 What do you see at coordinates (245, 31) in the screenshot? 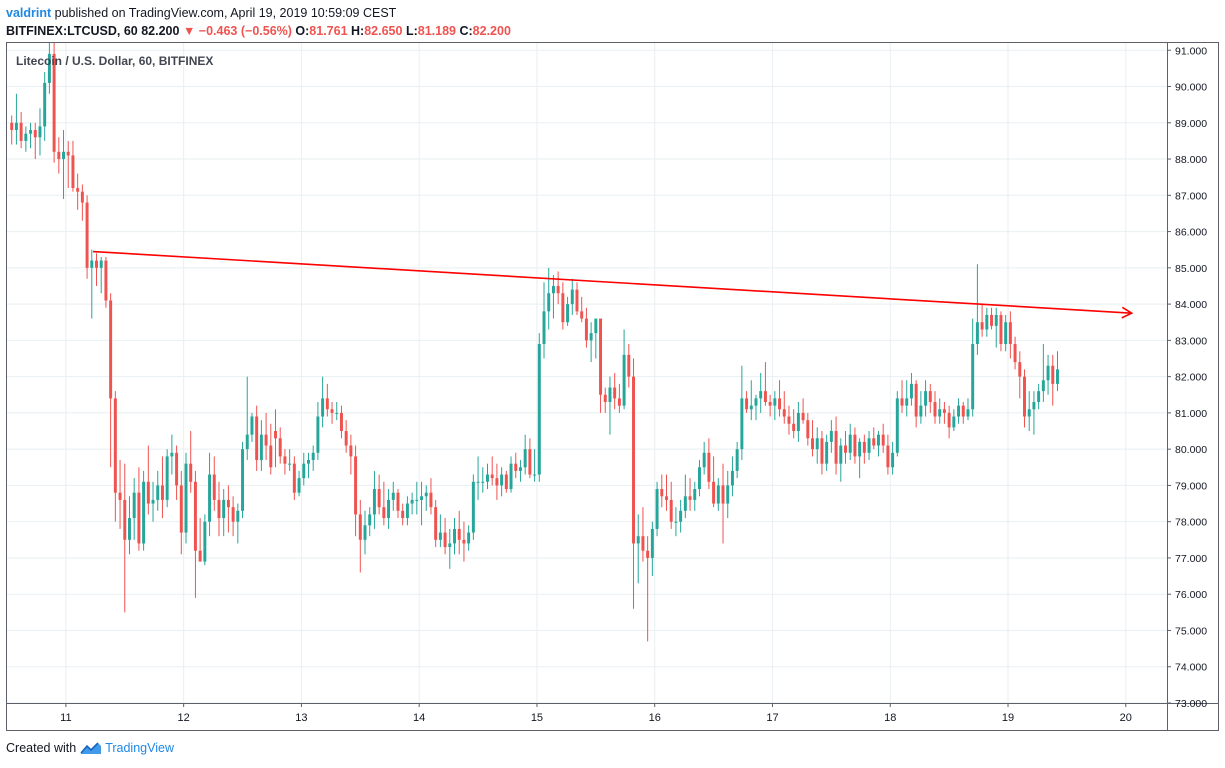
I see `price-change: −0.463 (−0.56%)` at bounding box center [245, 31].